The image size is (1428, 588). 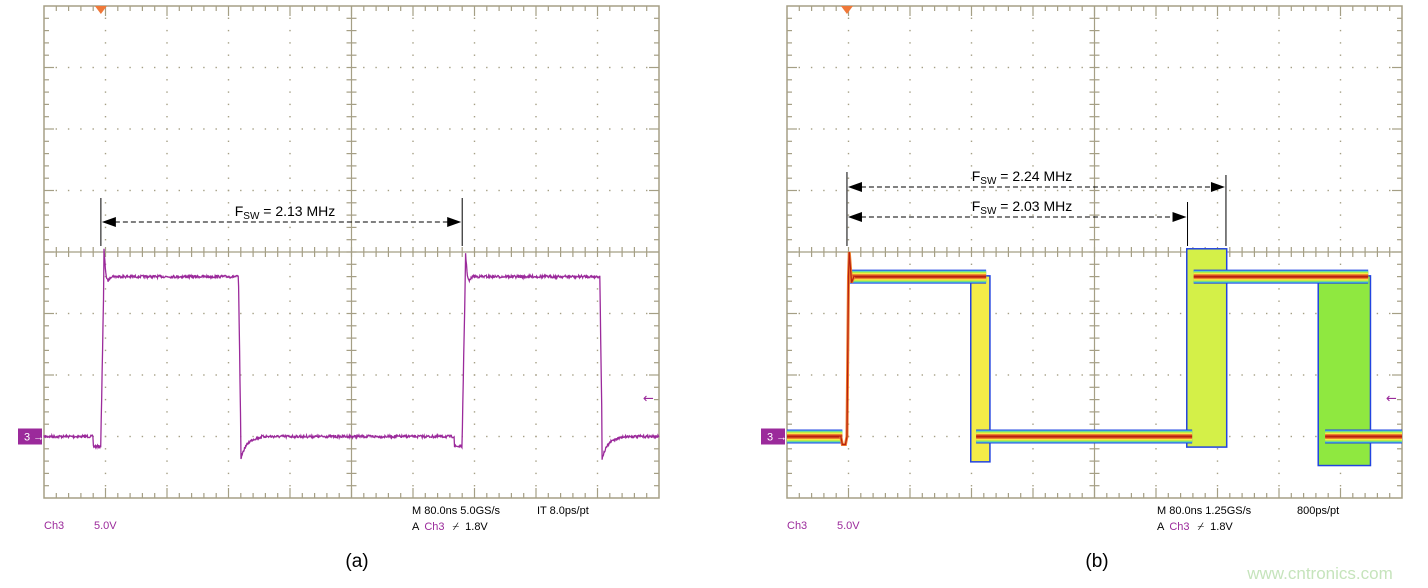 I want to click on channel-marker-label: 3 →, so click(x=34, y=438).